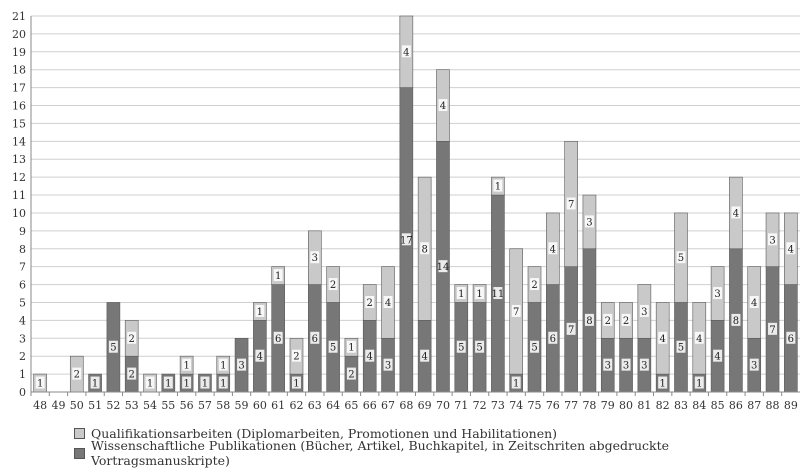 The width and height of the screenshot is (800, 468). I want to click on x-tick-label: 87, so click(754, 405).